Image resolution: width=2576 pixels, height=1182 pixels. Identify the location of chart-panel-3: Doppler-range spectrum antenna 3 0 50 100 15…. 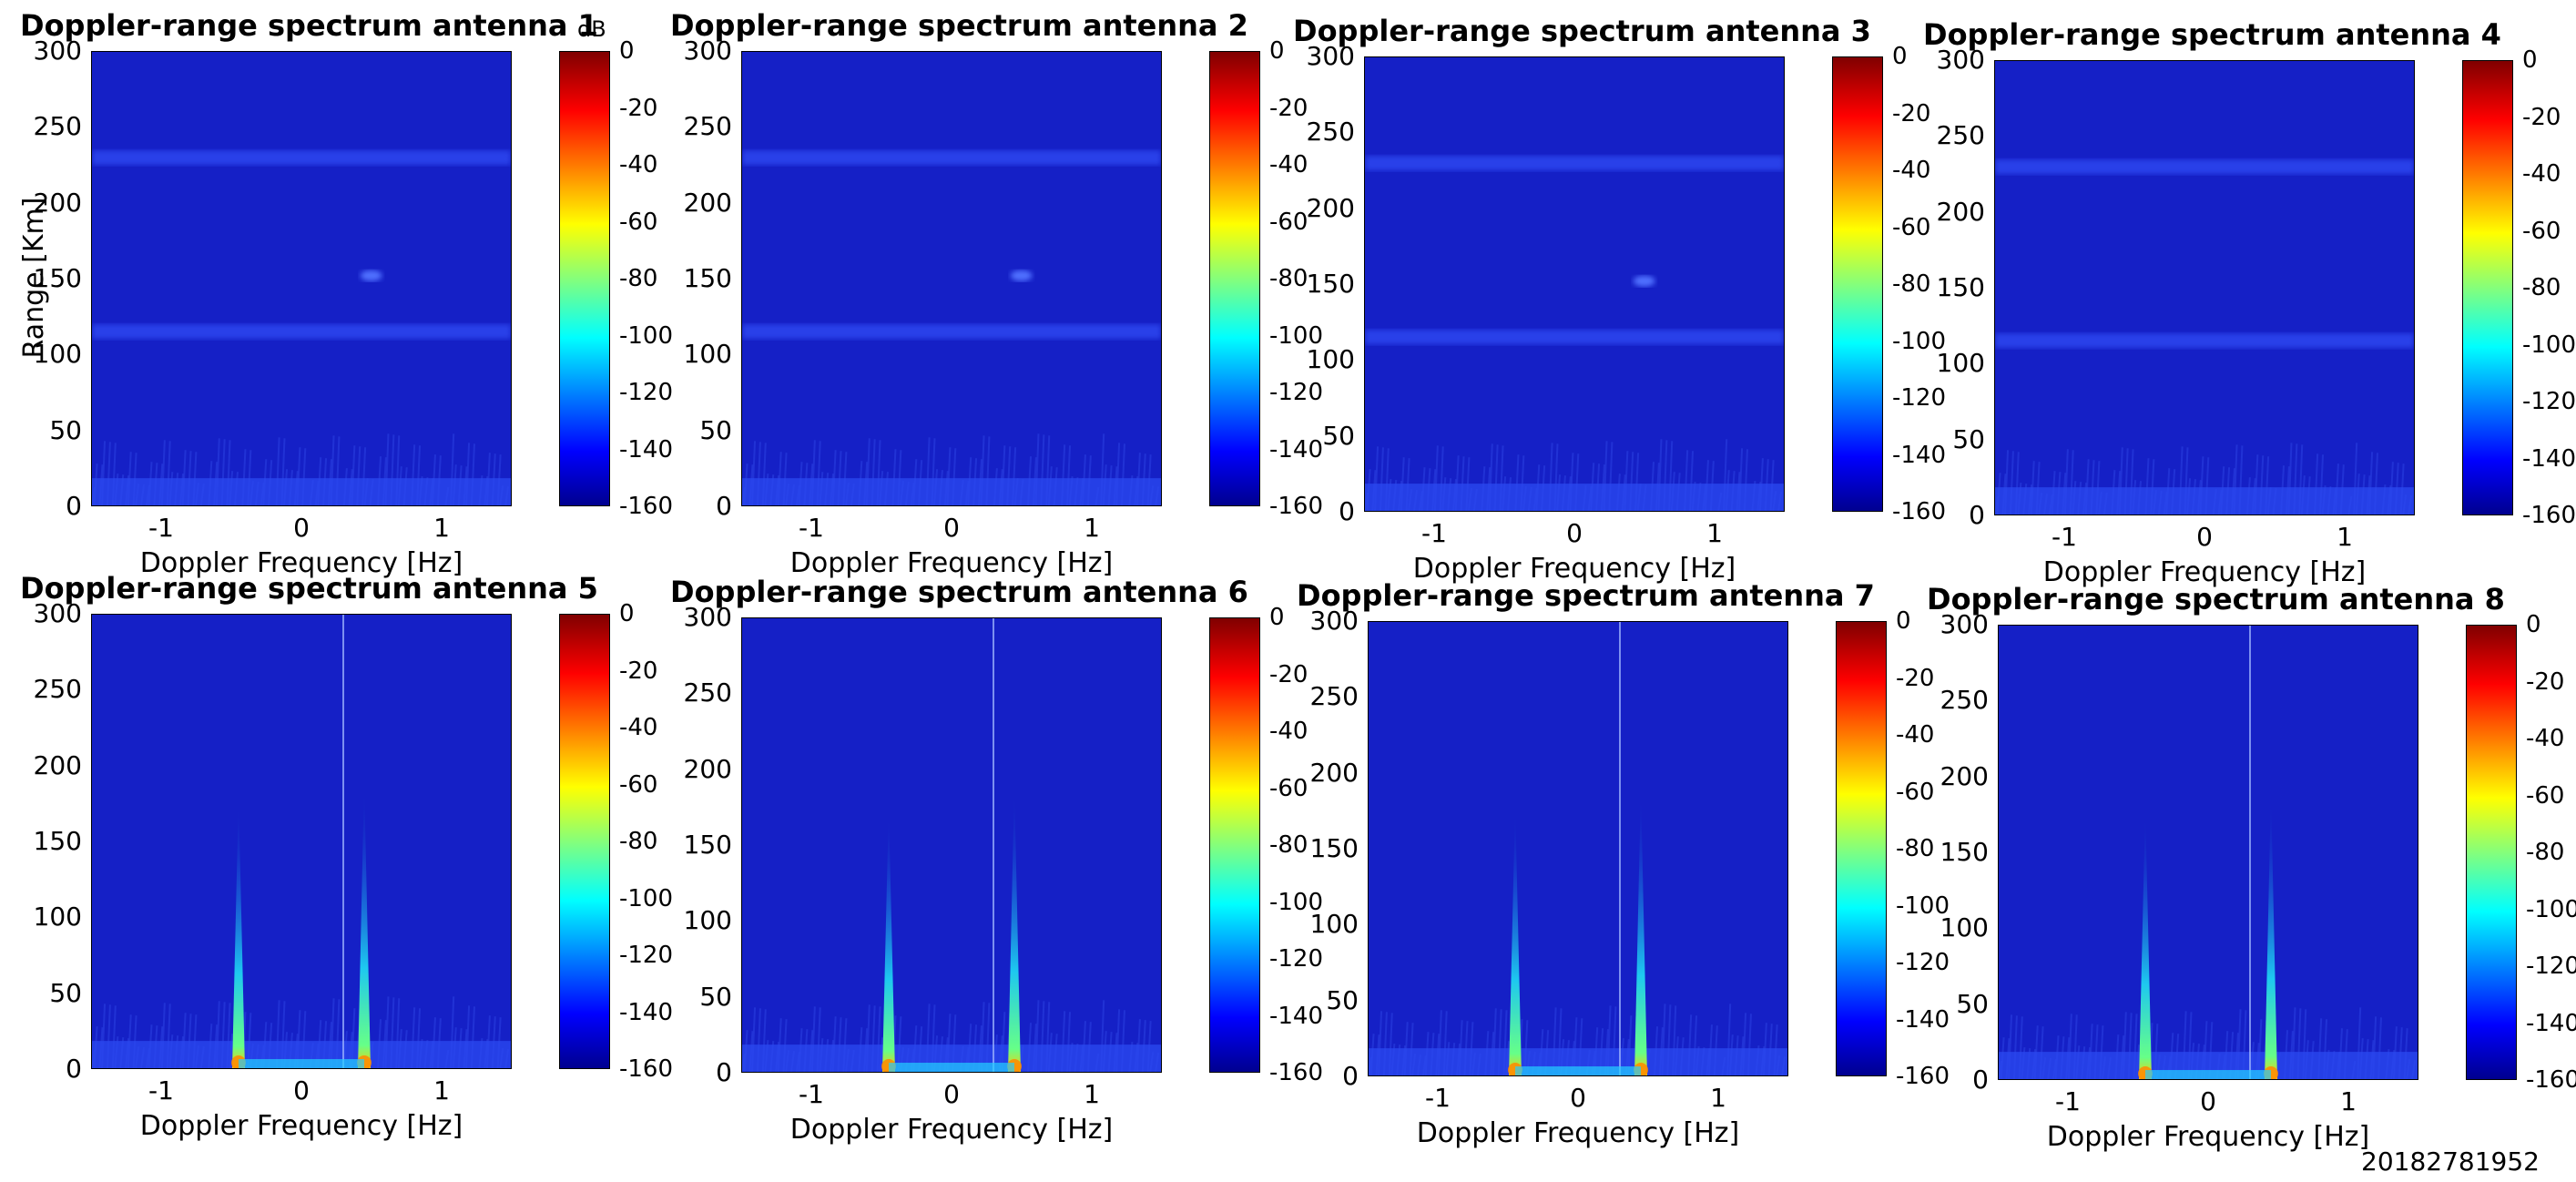
(1619, 299).